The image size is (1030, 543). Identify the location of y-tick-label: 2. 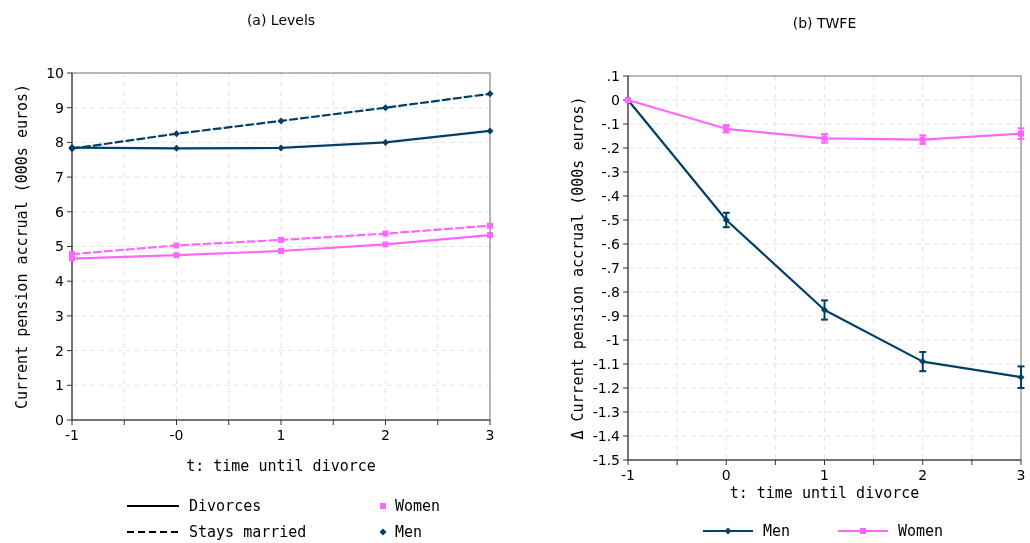
(59, 350).